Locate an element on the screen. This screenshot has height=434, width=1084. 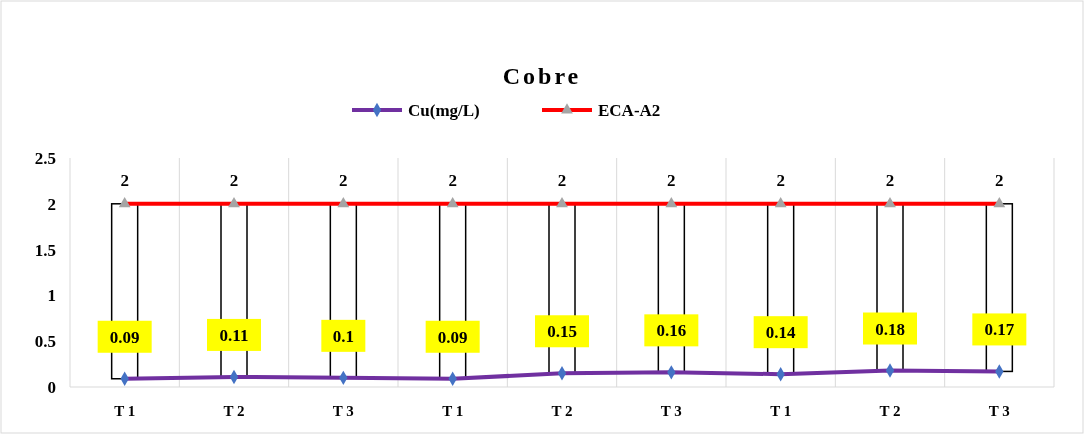
data-label: 0.1 is located at coordinates (343, 336).